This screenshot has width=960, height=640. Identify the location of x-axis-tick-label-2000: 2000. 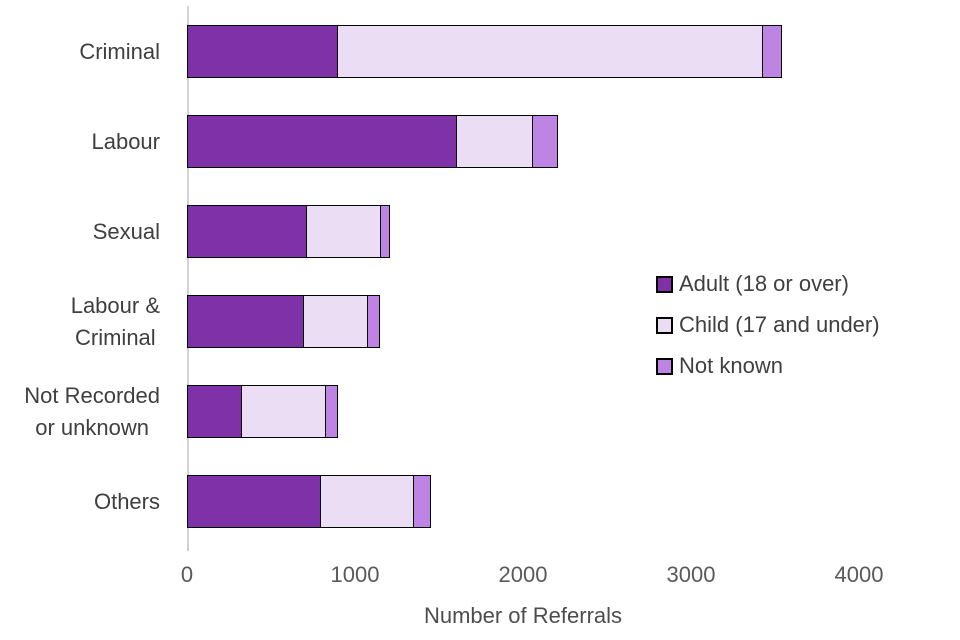
(523, 574).